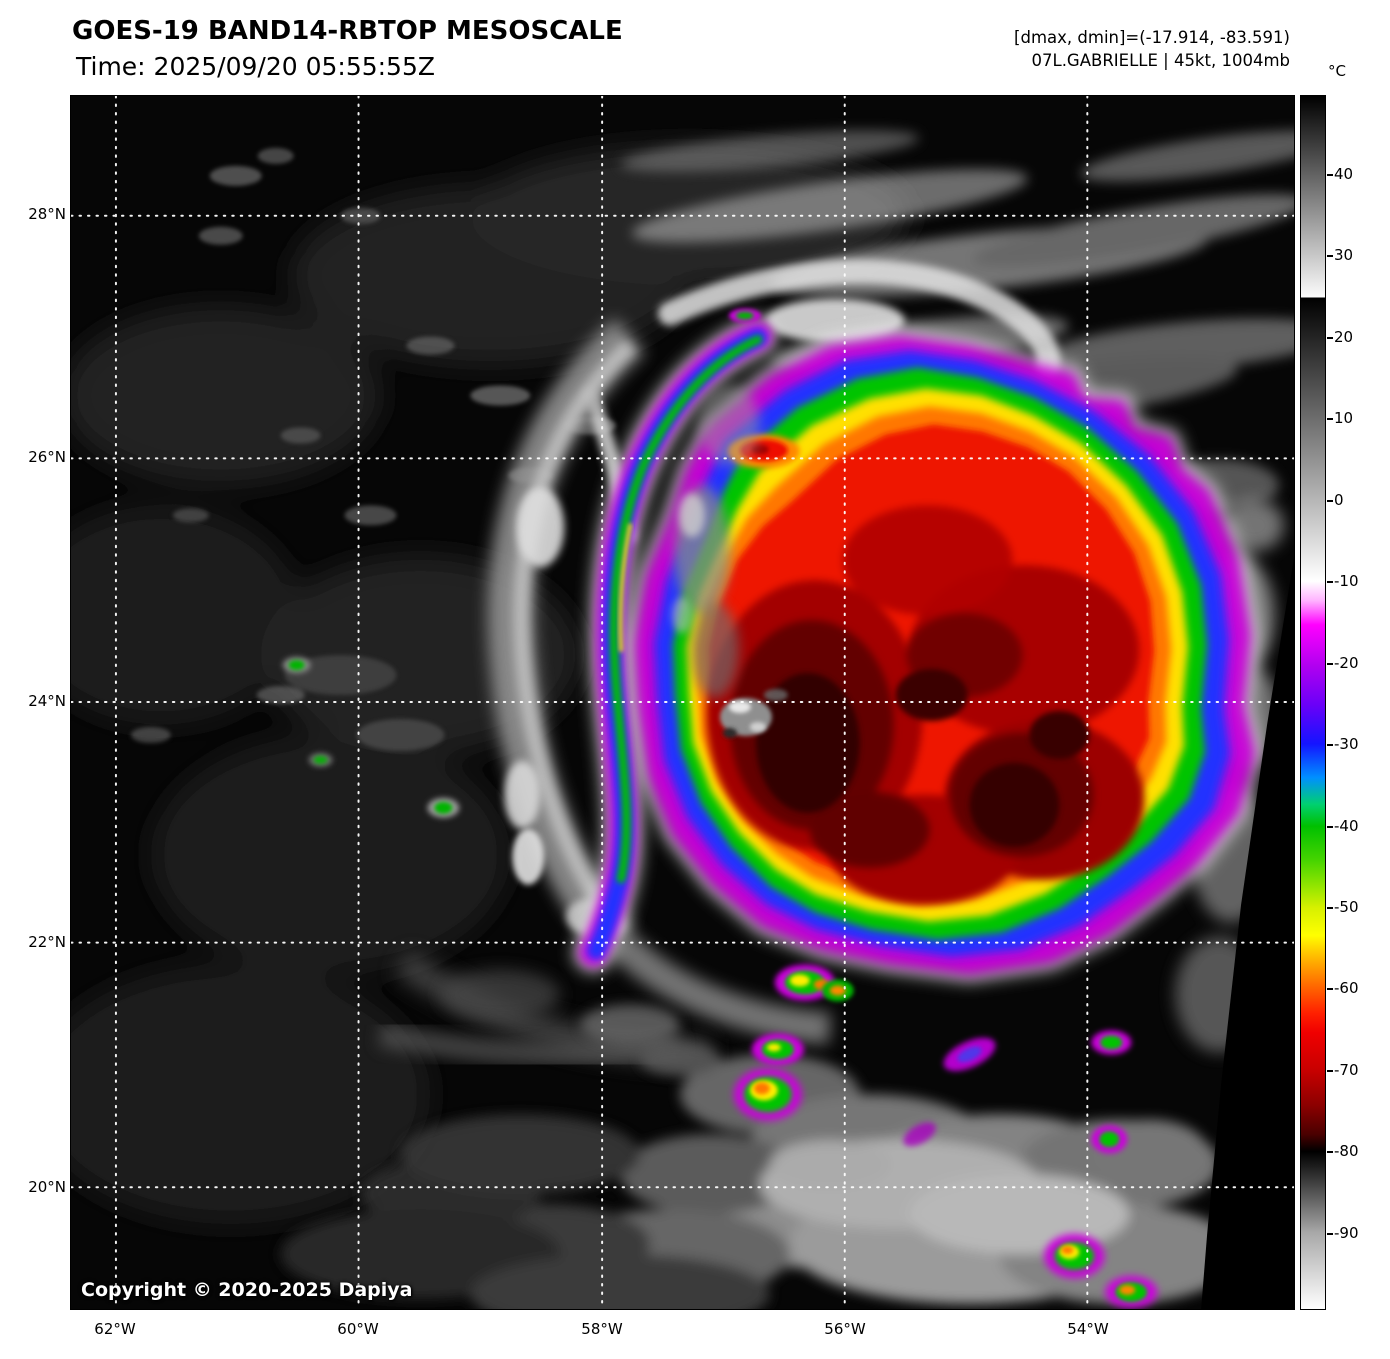  I want to click on colorbar-tick: 0, so click(1356, 500).